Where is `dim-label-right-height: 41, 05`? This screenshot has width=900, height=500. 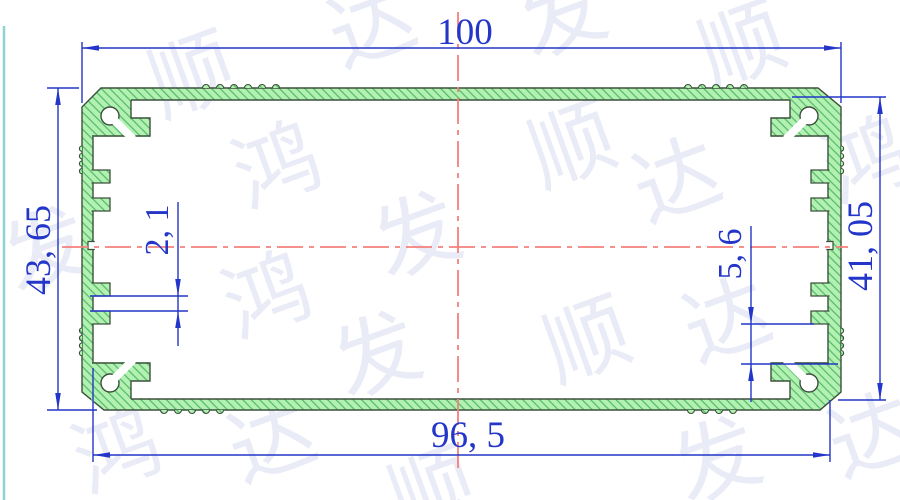
dim-label-right-height: 41, 05 is located at coordinates (860, 246).